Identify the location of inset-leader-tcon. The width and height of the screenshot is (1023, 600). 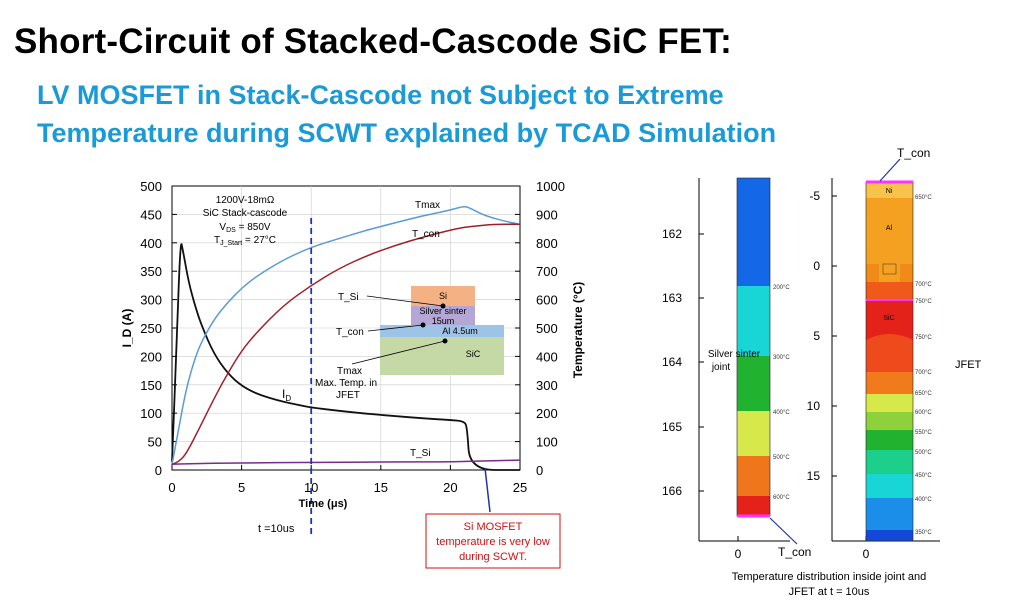
(395, 328).